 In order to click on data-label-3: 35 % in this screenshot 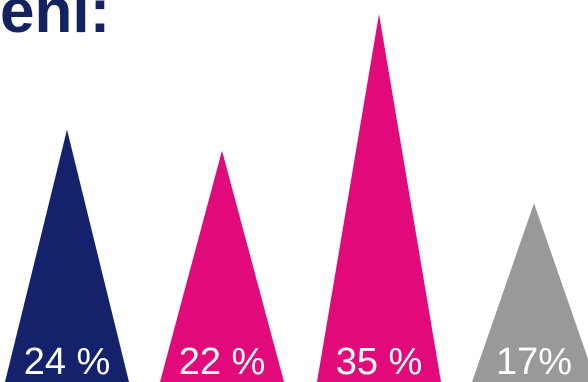, I will do `click(379, 361)`.